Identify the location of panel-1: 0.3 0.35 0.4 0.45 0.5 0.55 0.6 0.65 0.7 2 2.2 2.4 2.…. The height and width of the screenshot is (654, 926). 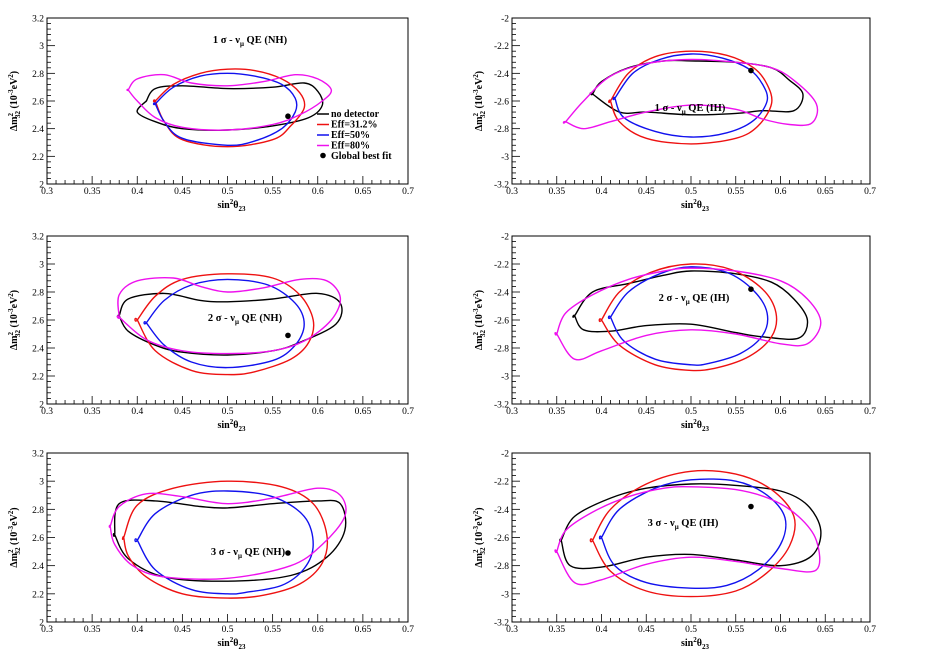
(210, 114).